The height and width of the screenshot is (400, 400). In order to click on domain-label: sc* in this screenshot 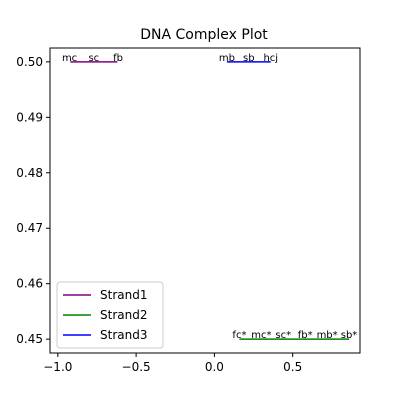, I will do `click(283, 335)`.